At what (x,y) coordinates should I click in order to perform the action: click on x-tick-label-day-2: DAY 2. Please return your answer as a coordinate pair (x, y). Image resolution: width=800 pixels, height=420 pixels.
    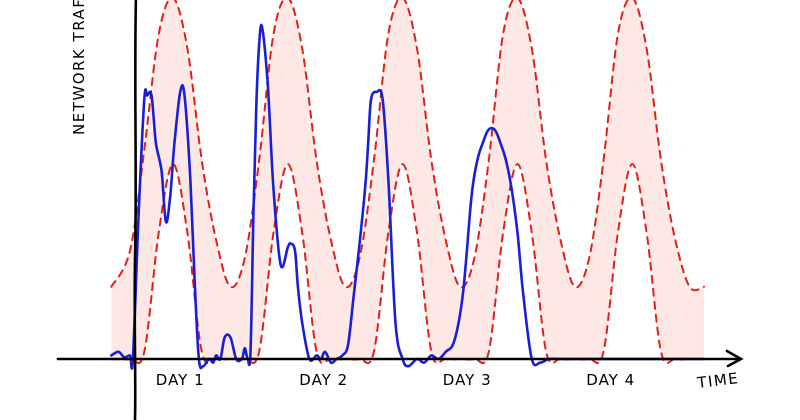
    Looking at the image, I should click on (323, 380).